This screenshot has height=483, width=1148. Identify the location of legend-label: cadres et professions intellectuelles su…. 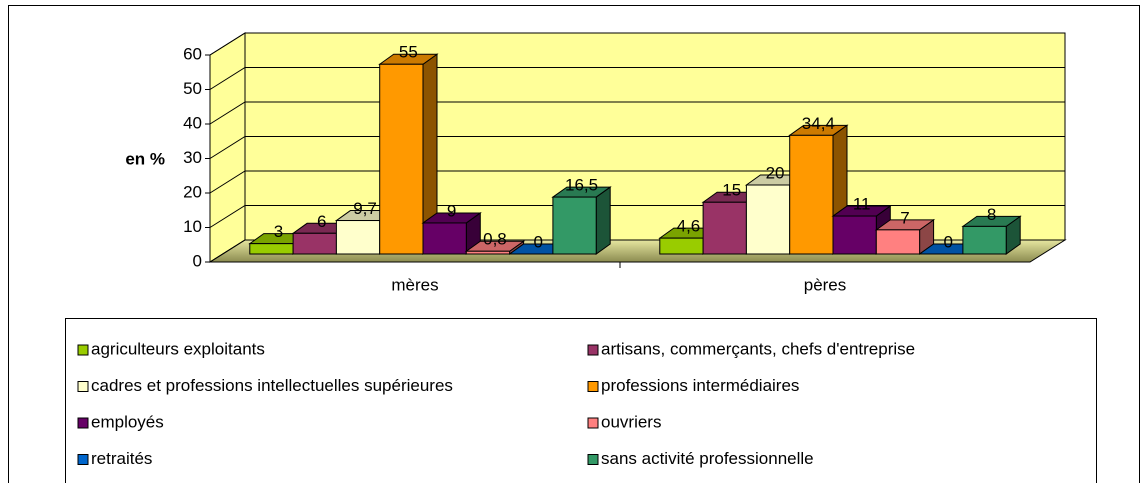
(272, 385).